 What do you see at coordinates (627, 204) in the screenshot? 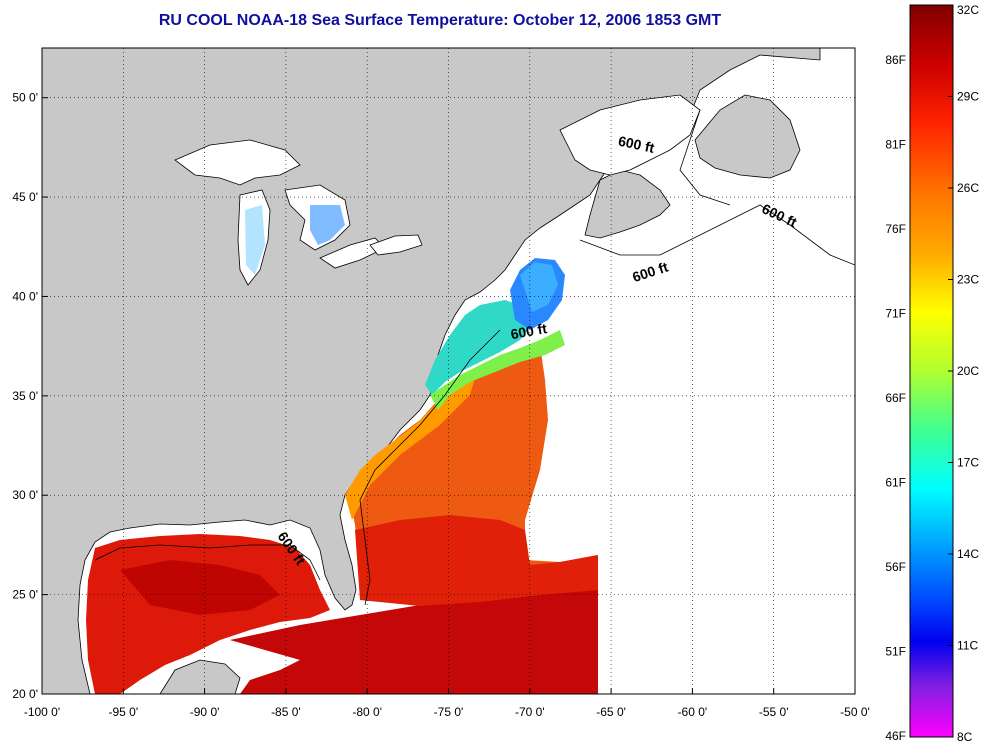
I see `maritime-land` at bounding box center [627, 204].